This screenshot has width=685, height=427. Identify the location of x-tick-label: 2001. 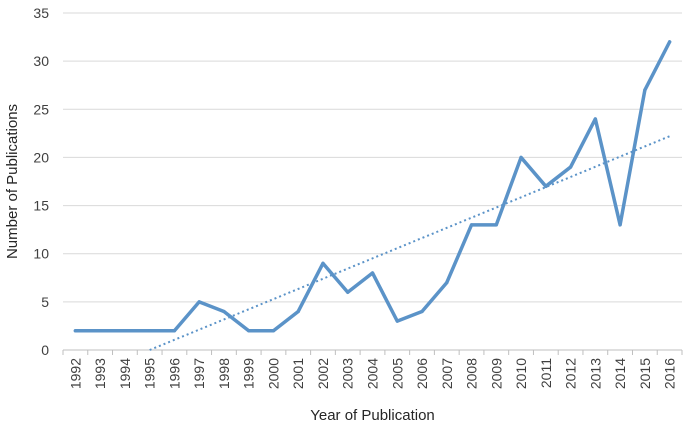
(298, 373).